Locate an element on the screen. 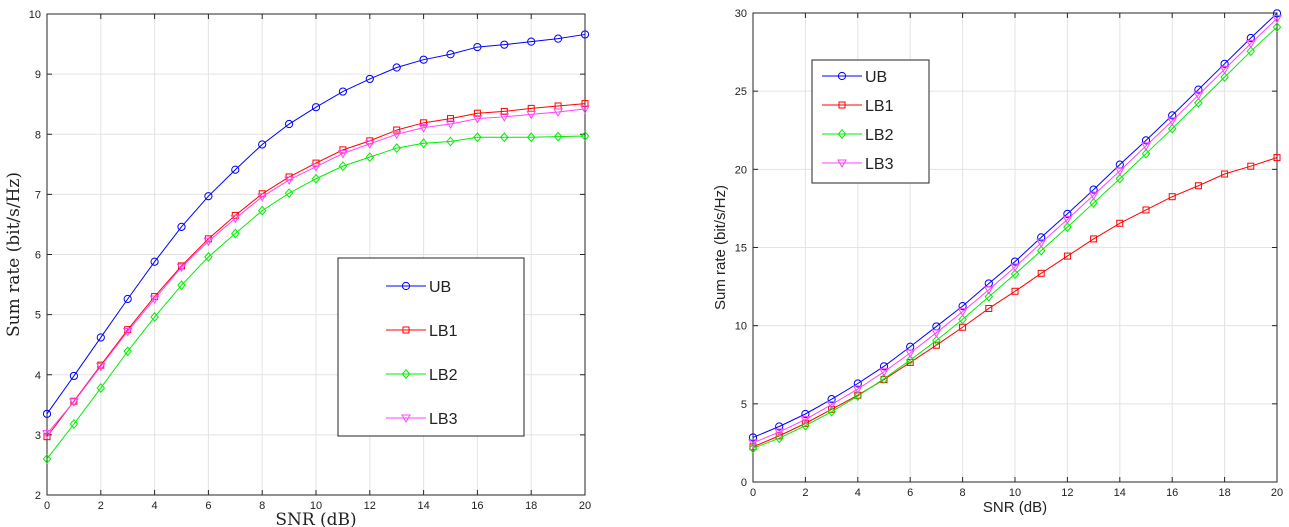  x-tick-label: 0 is located at coordinates (47, 506).